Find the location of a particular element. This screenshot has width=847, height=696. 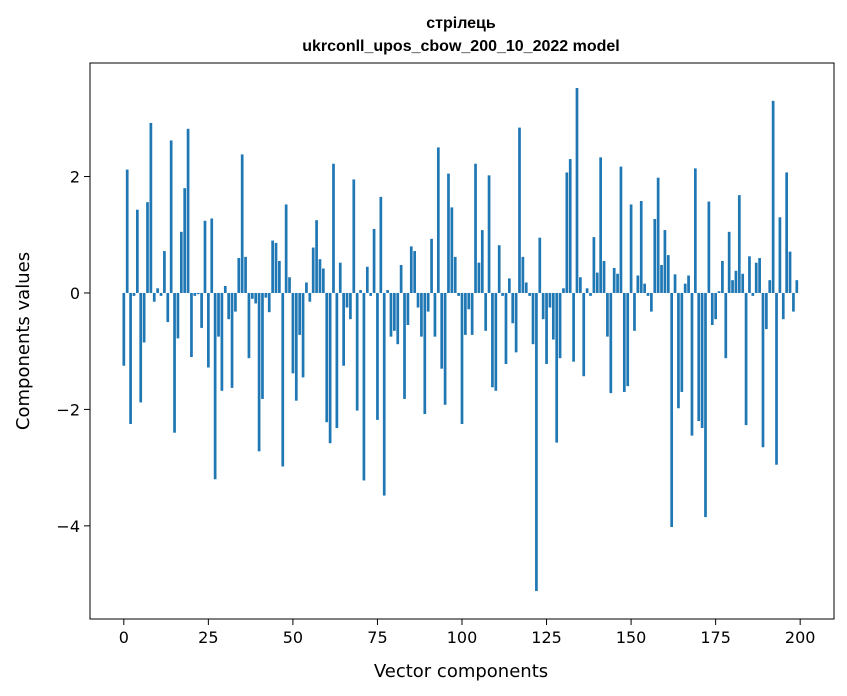

x-tick-label: 100 is located at coordinates (462, 637).